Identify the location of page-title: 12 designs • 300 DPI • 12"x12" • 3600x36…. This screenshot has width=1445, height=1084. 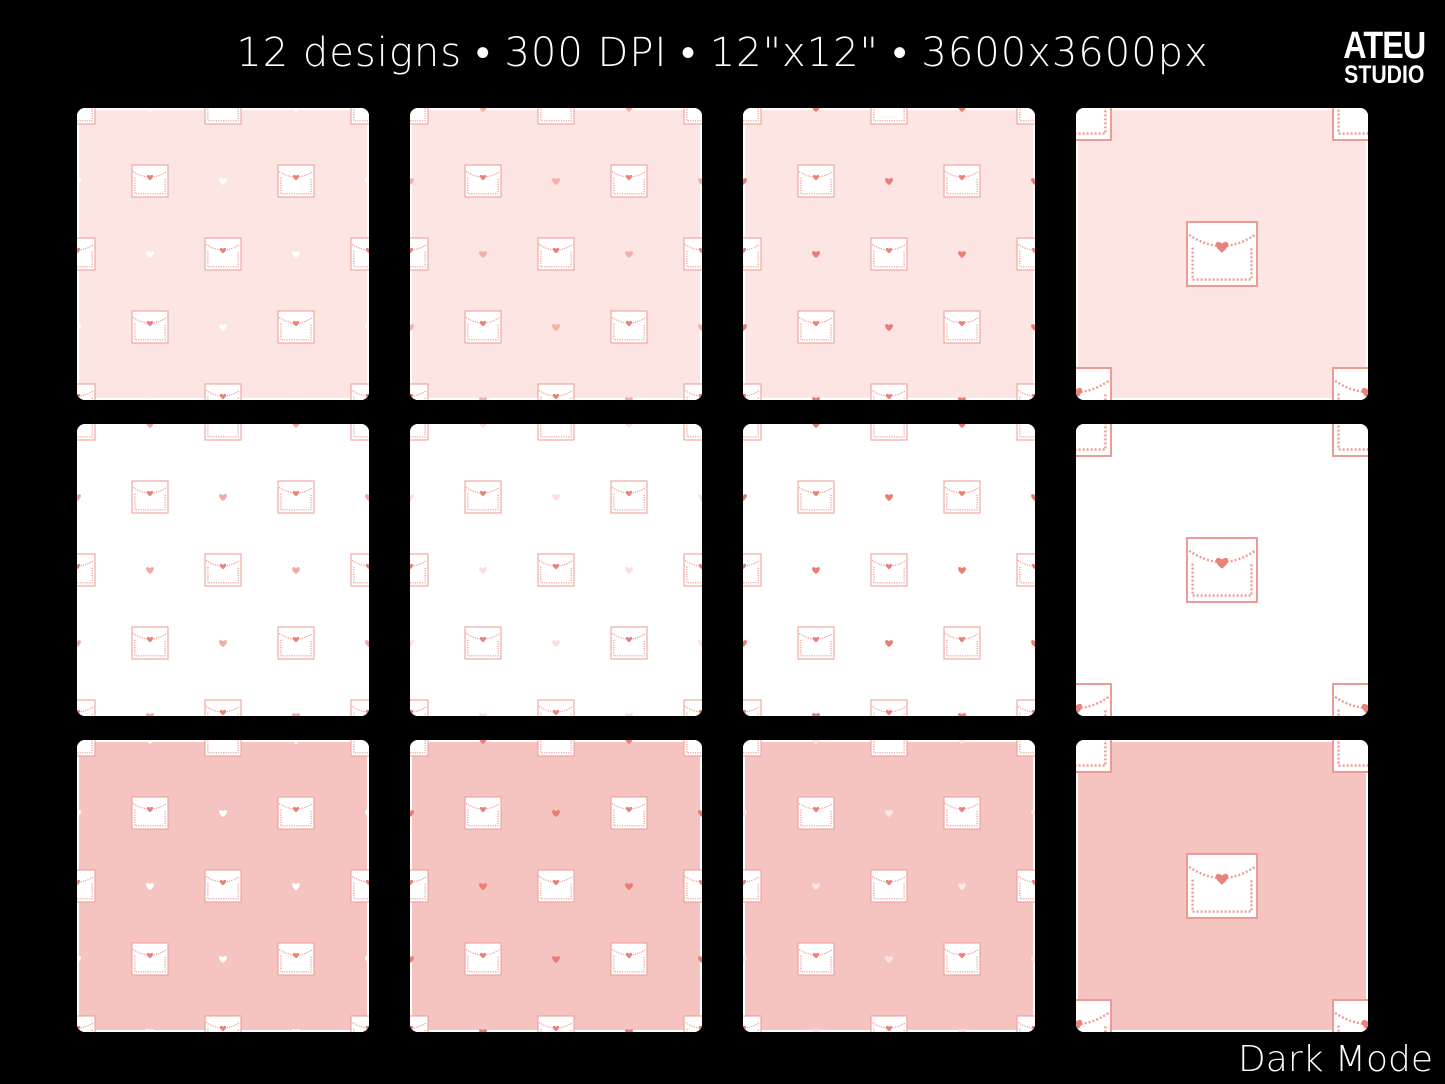
(722, 53).